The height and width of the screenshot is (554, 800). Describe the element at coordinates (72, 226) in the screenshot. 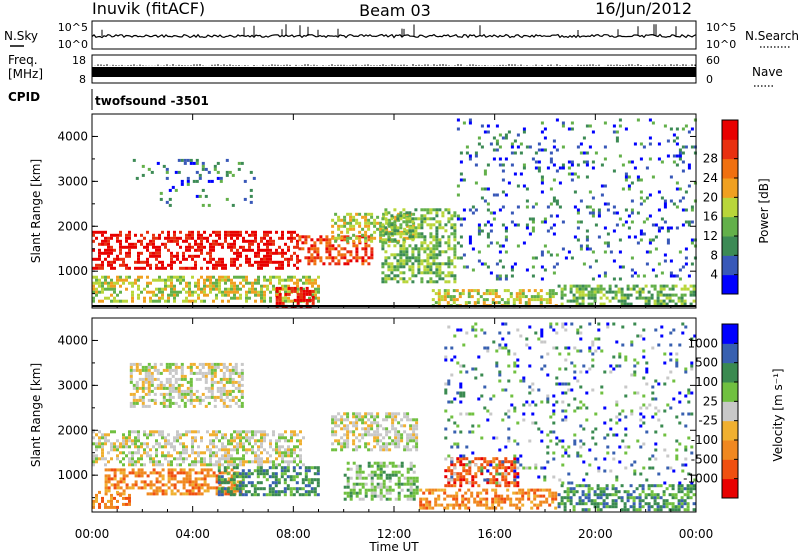

I see `power-ytick-label-1: 2000` at that location.